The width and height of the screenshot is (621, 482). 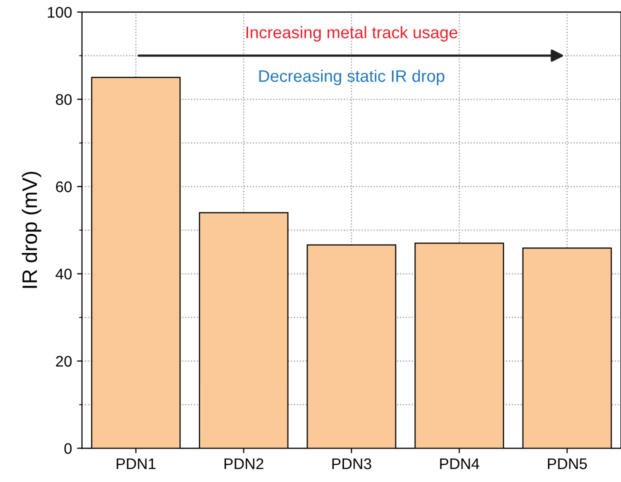 I want to click on annotation: Decreasing static IR drop, so click(x=351, y=78).